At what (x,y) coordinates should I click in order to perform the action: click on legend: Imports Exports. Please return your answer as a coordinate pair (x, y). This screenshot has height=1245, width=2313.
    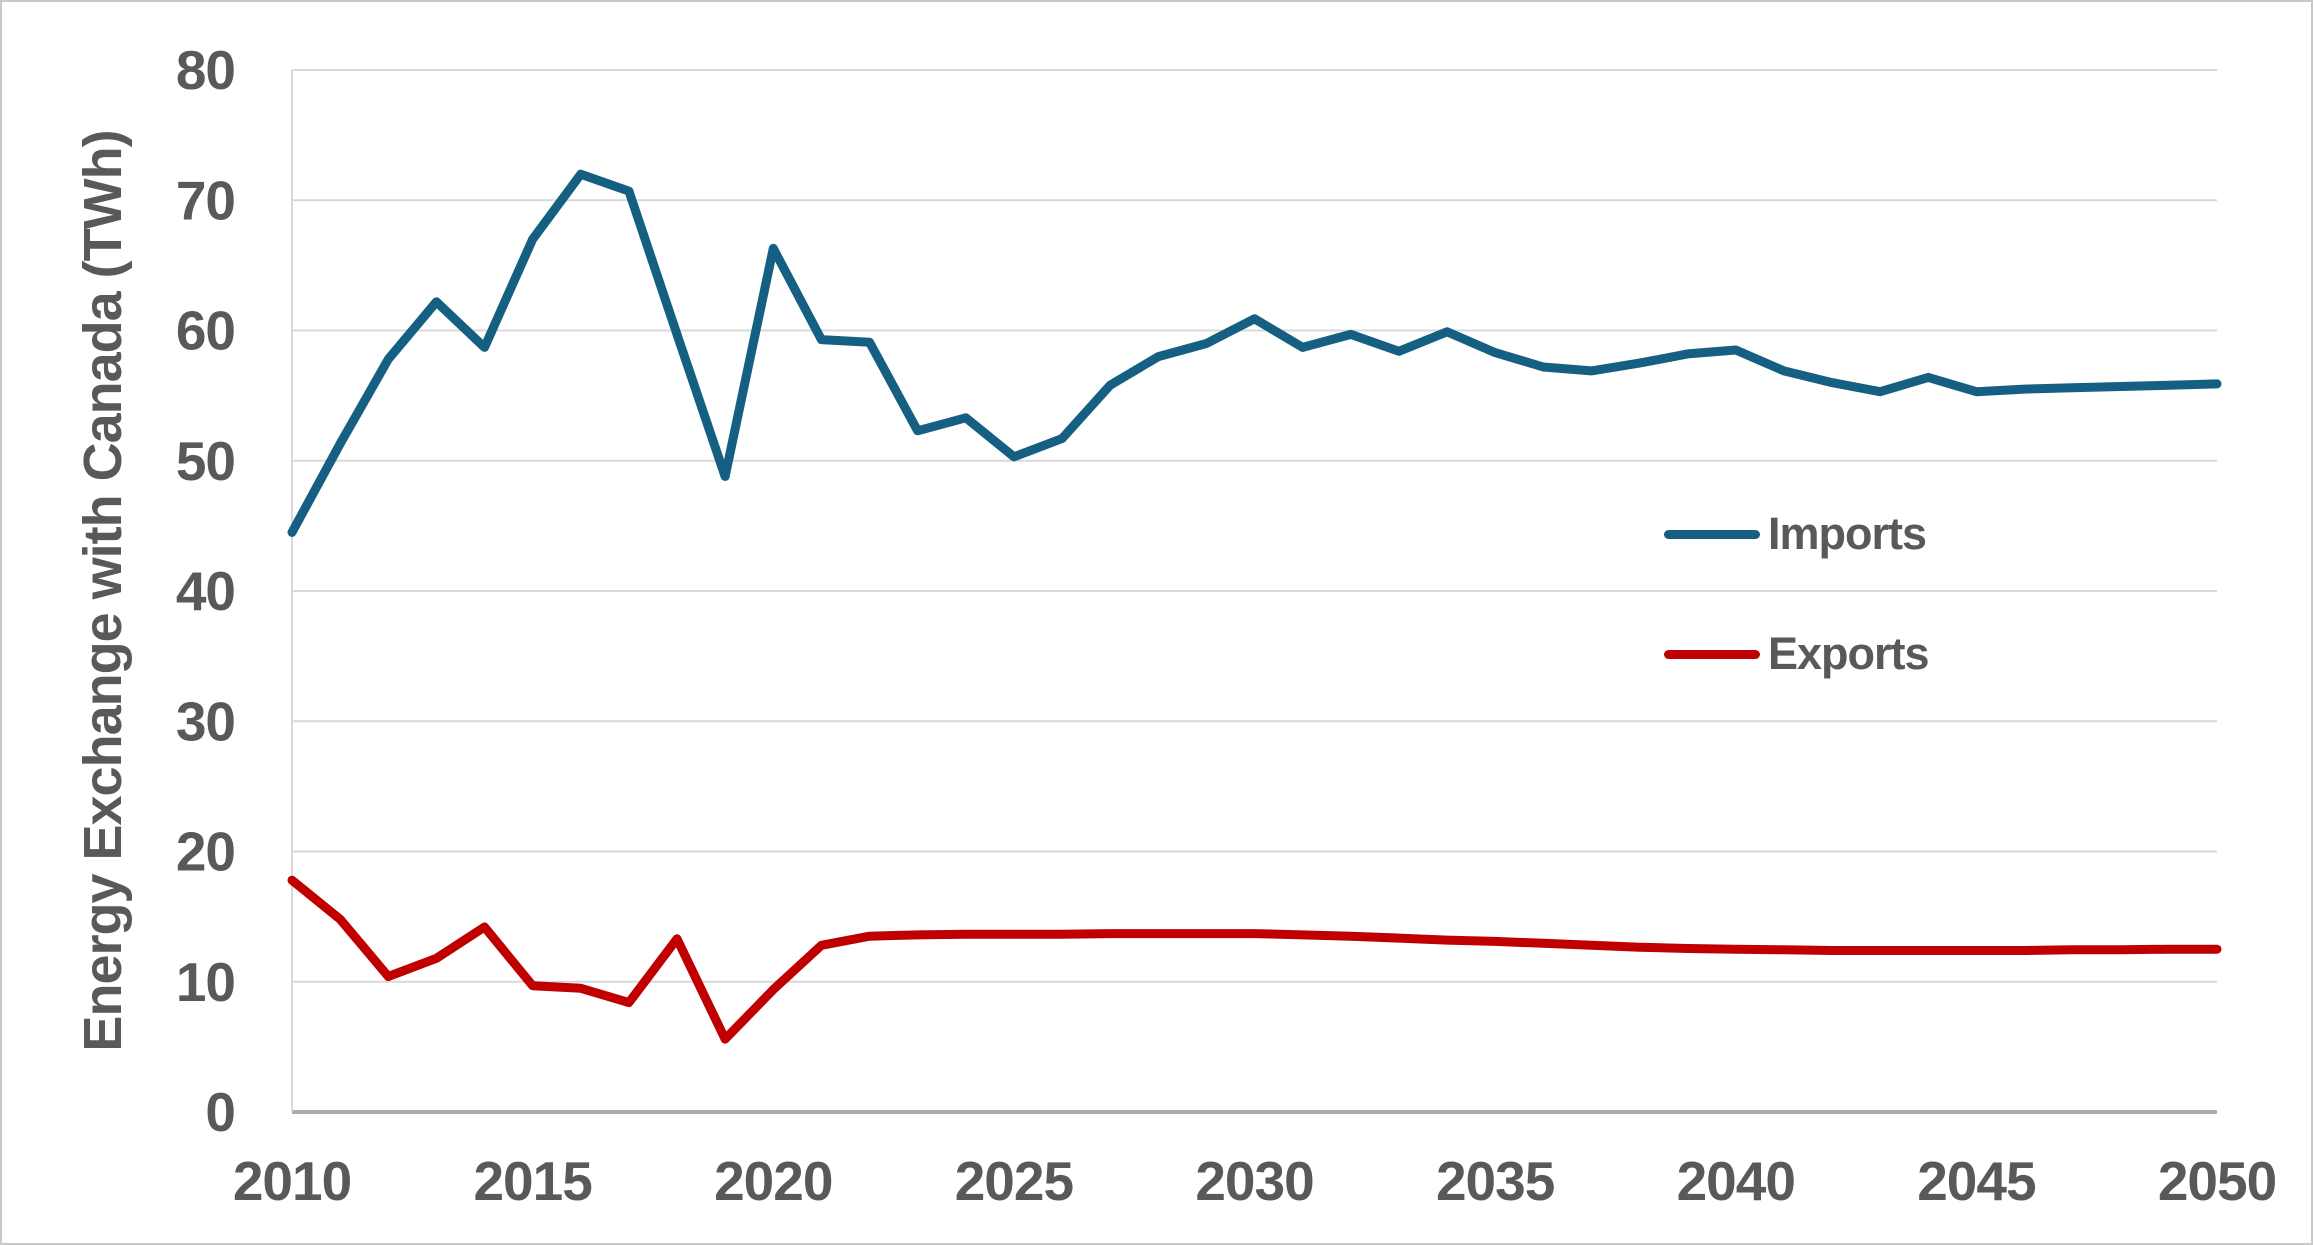
    Looking at the image, I should click on (1797, 594).